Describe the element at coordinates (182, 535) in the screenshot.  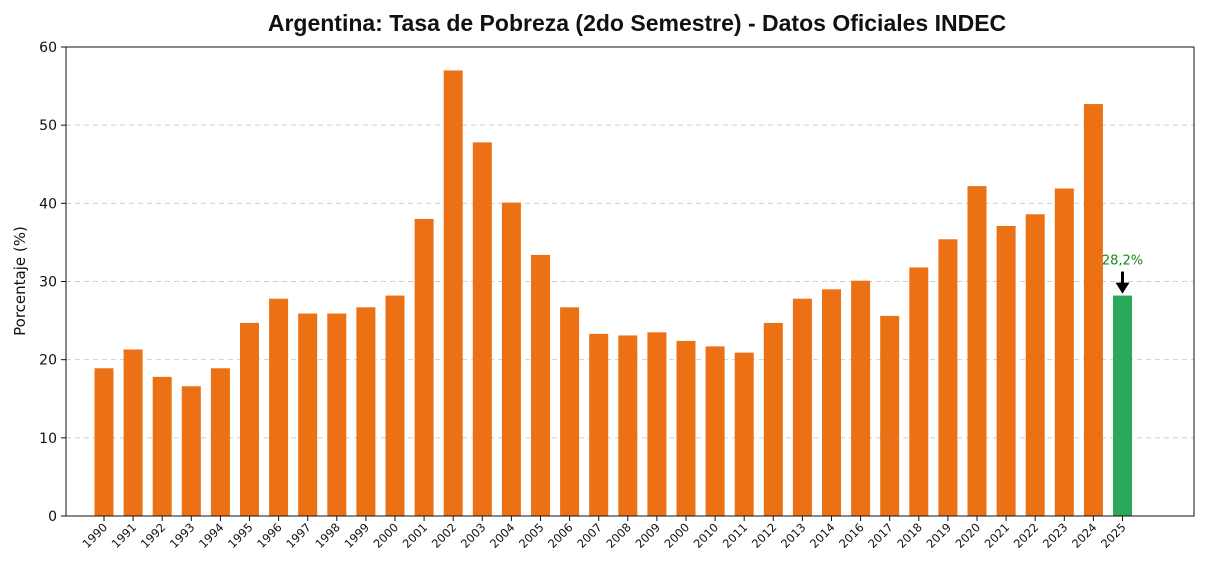
I see `x-tick-label: 1993` at that location.